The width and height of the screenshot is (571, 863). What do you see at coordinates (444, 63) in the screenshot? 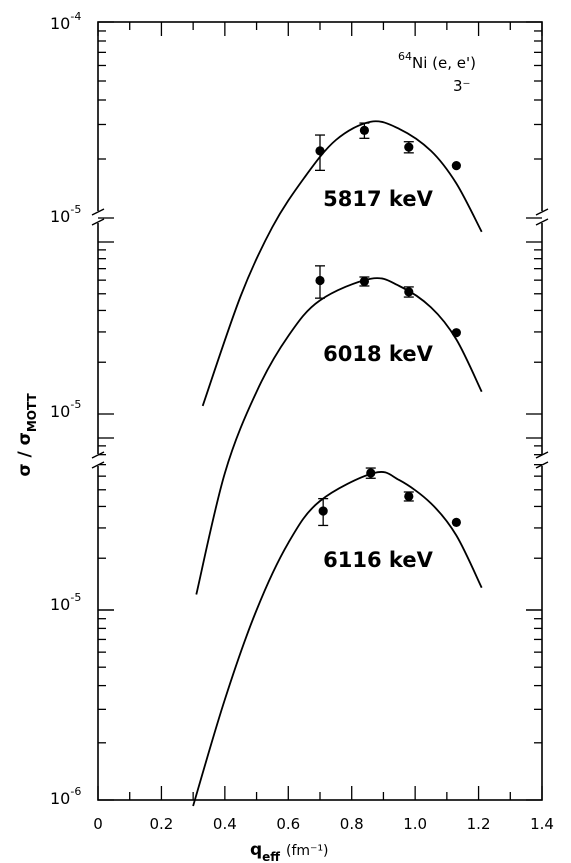
I see `title-main-text: Ni (e, e')` at bounding box center [444, 63].